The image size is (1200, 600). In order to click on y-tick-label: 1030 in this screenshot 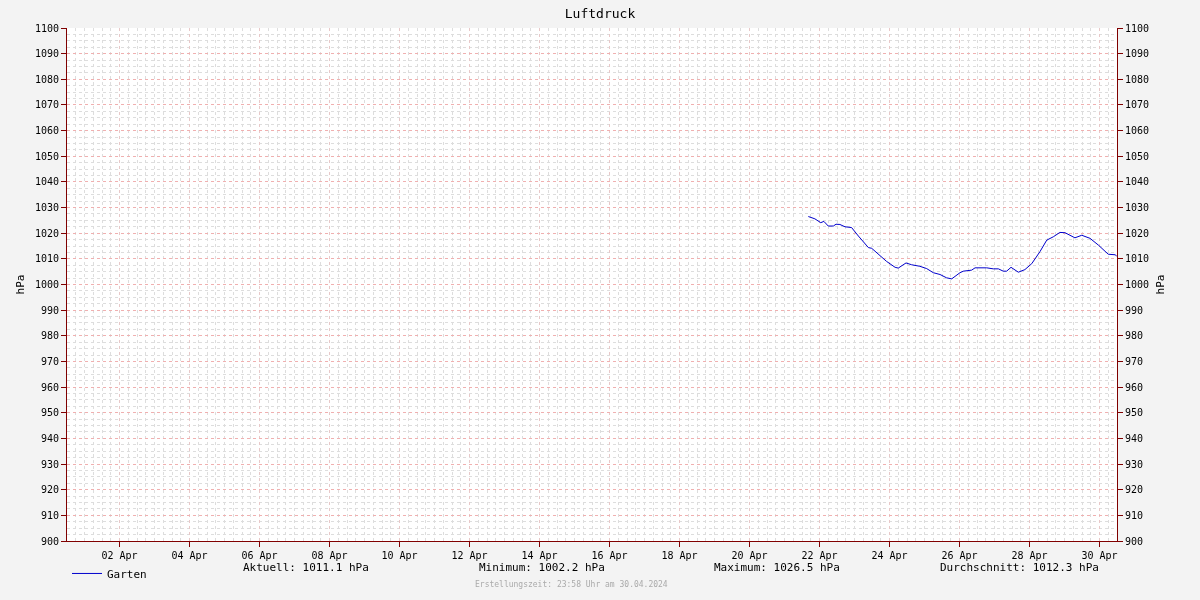, I will do `click(46, 208)`.